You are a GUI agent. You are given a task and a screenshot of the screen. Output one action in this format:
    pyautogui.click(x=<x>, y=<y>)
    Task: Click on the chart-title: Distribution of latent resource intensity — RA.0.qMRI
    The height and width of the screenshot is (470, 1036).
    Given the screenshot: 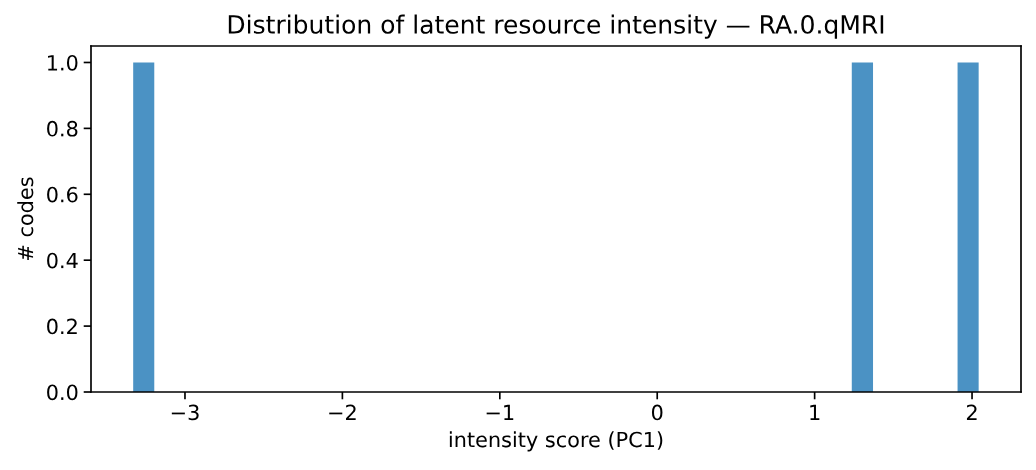 What is the action you would take?
    pyautogui.click(x=556, y=26)
    